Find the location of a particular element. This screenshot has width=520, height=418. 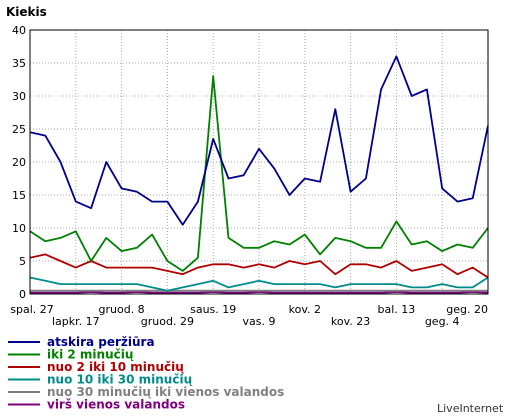

legend-label: nuo 2 iki 10 minučių is located at coordinates (115, 367).